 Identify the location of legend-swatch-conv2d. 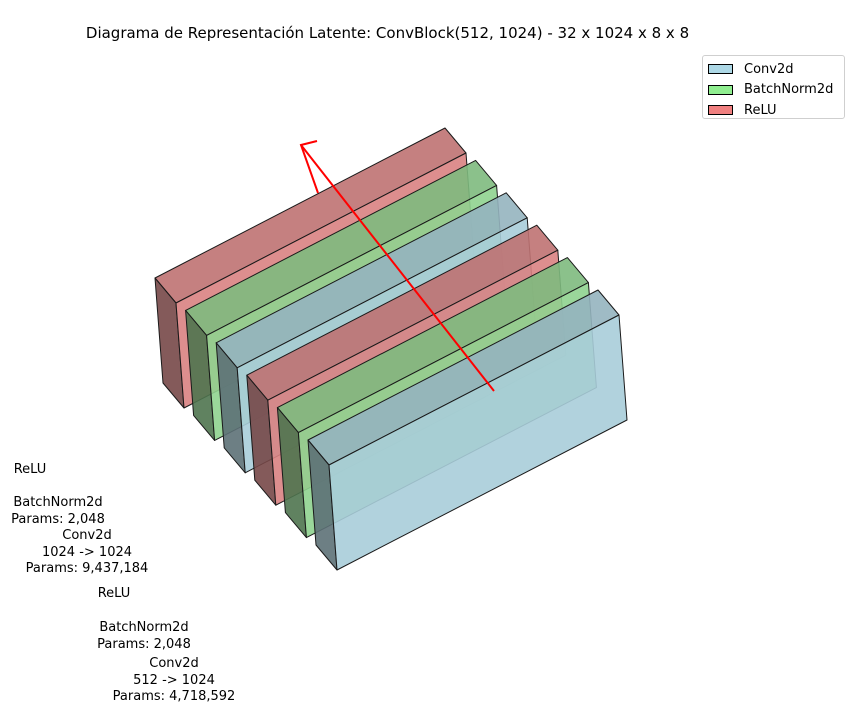
(720, 69).